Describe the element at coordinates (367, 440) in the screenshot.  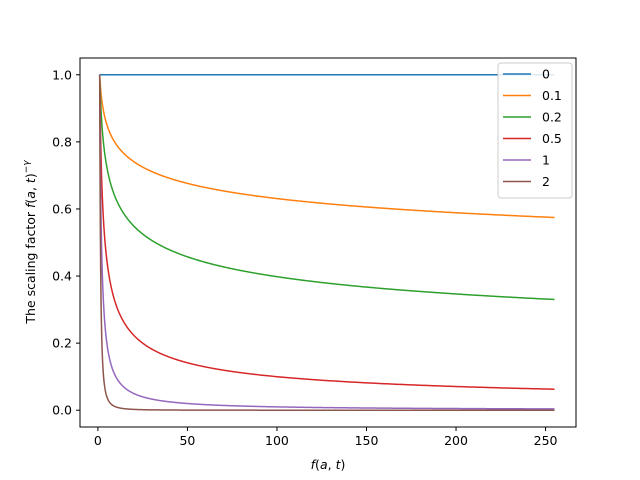
I see `x-tick-label: 150` at that location.